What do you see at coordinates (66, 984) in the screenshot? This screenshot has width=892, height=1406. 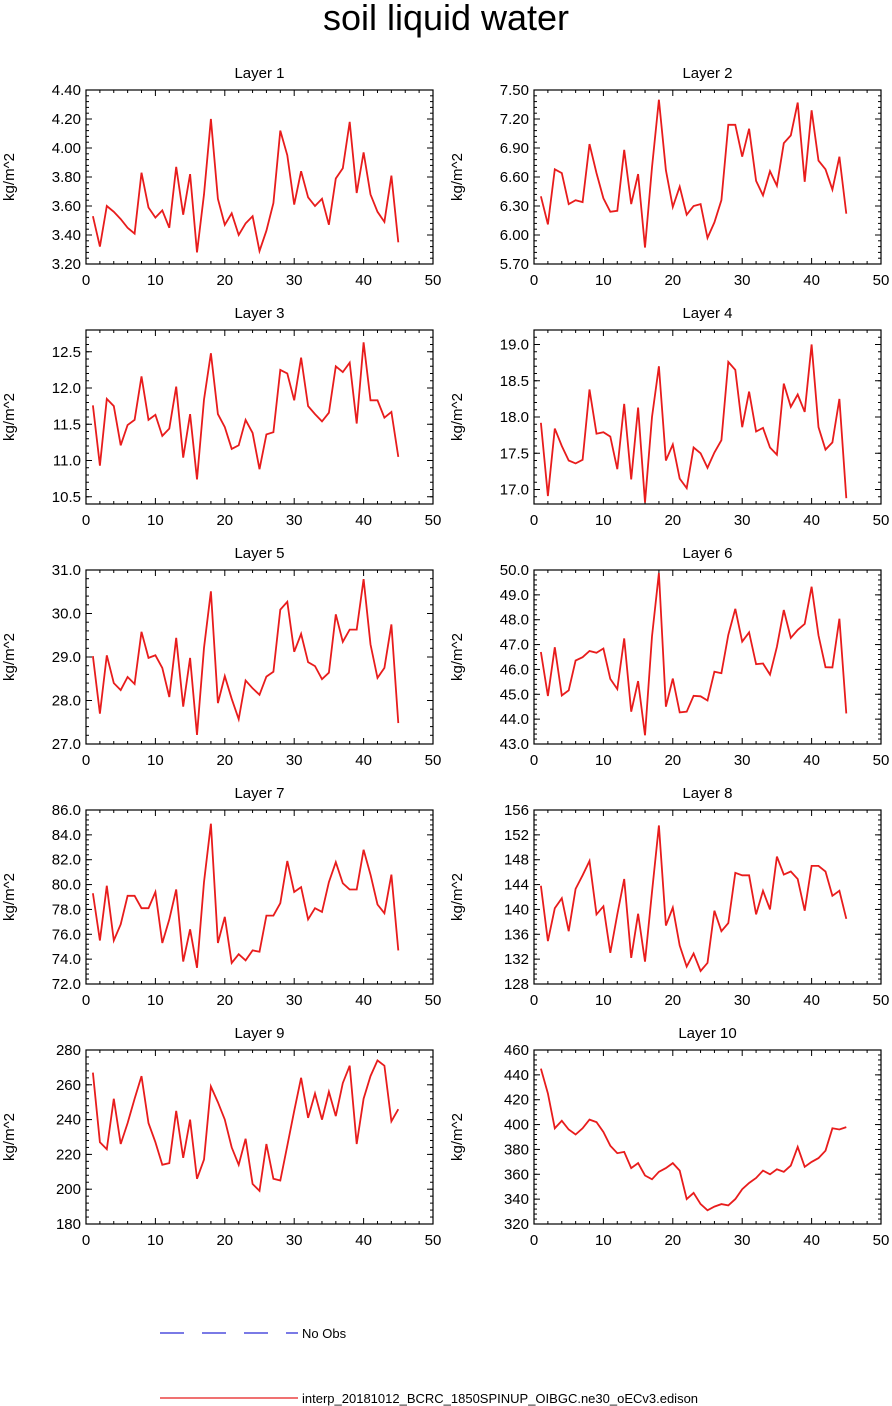 I see `y-tick-label: 72.0` at bounding box center [66, 984].